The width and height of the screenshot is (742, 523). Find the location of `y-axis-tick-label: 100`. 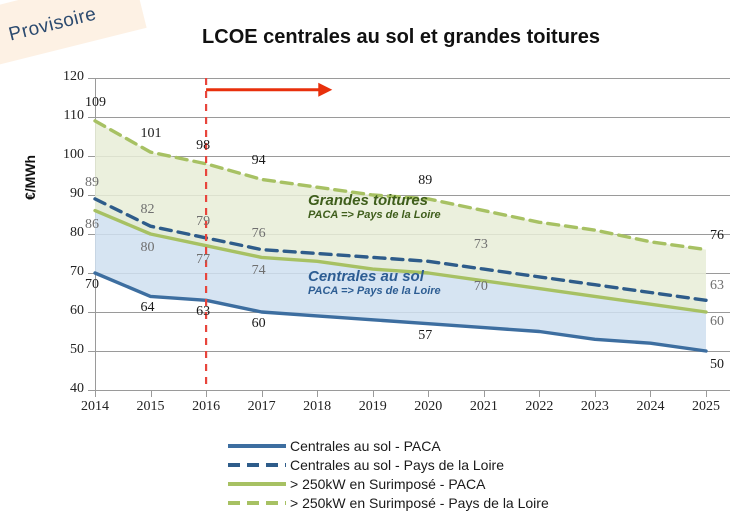

y-axis-tick-label: 100 is located at coordinates (73, 154).